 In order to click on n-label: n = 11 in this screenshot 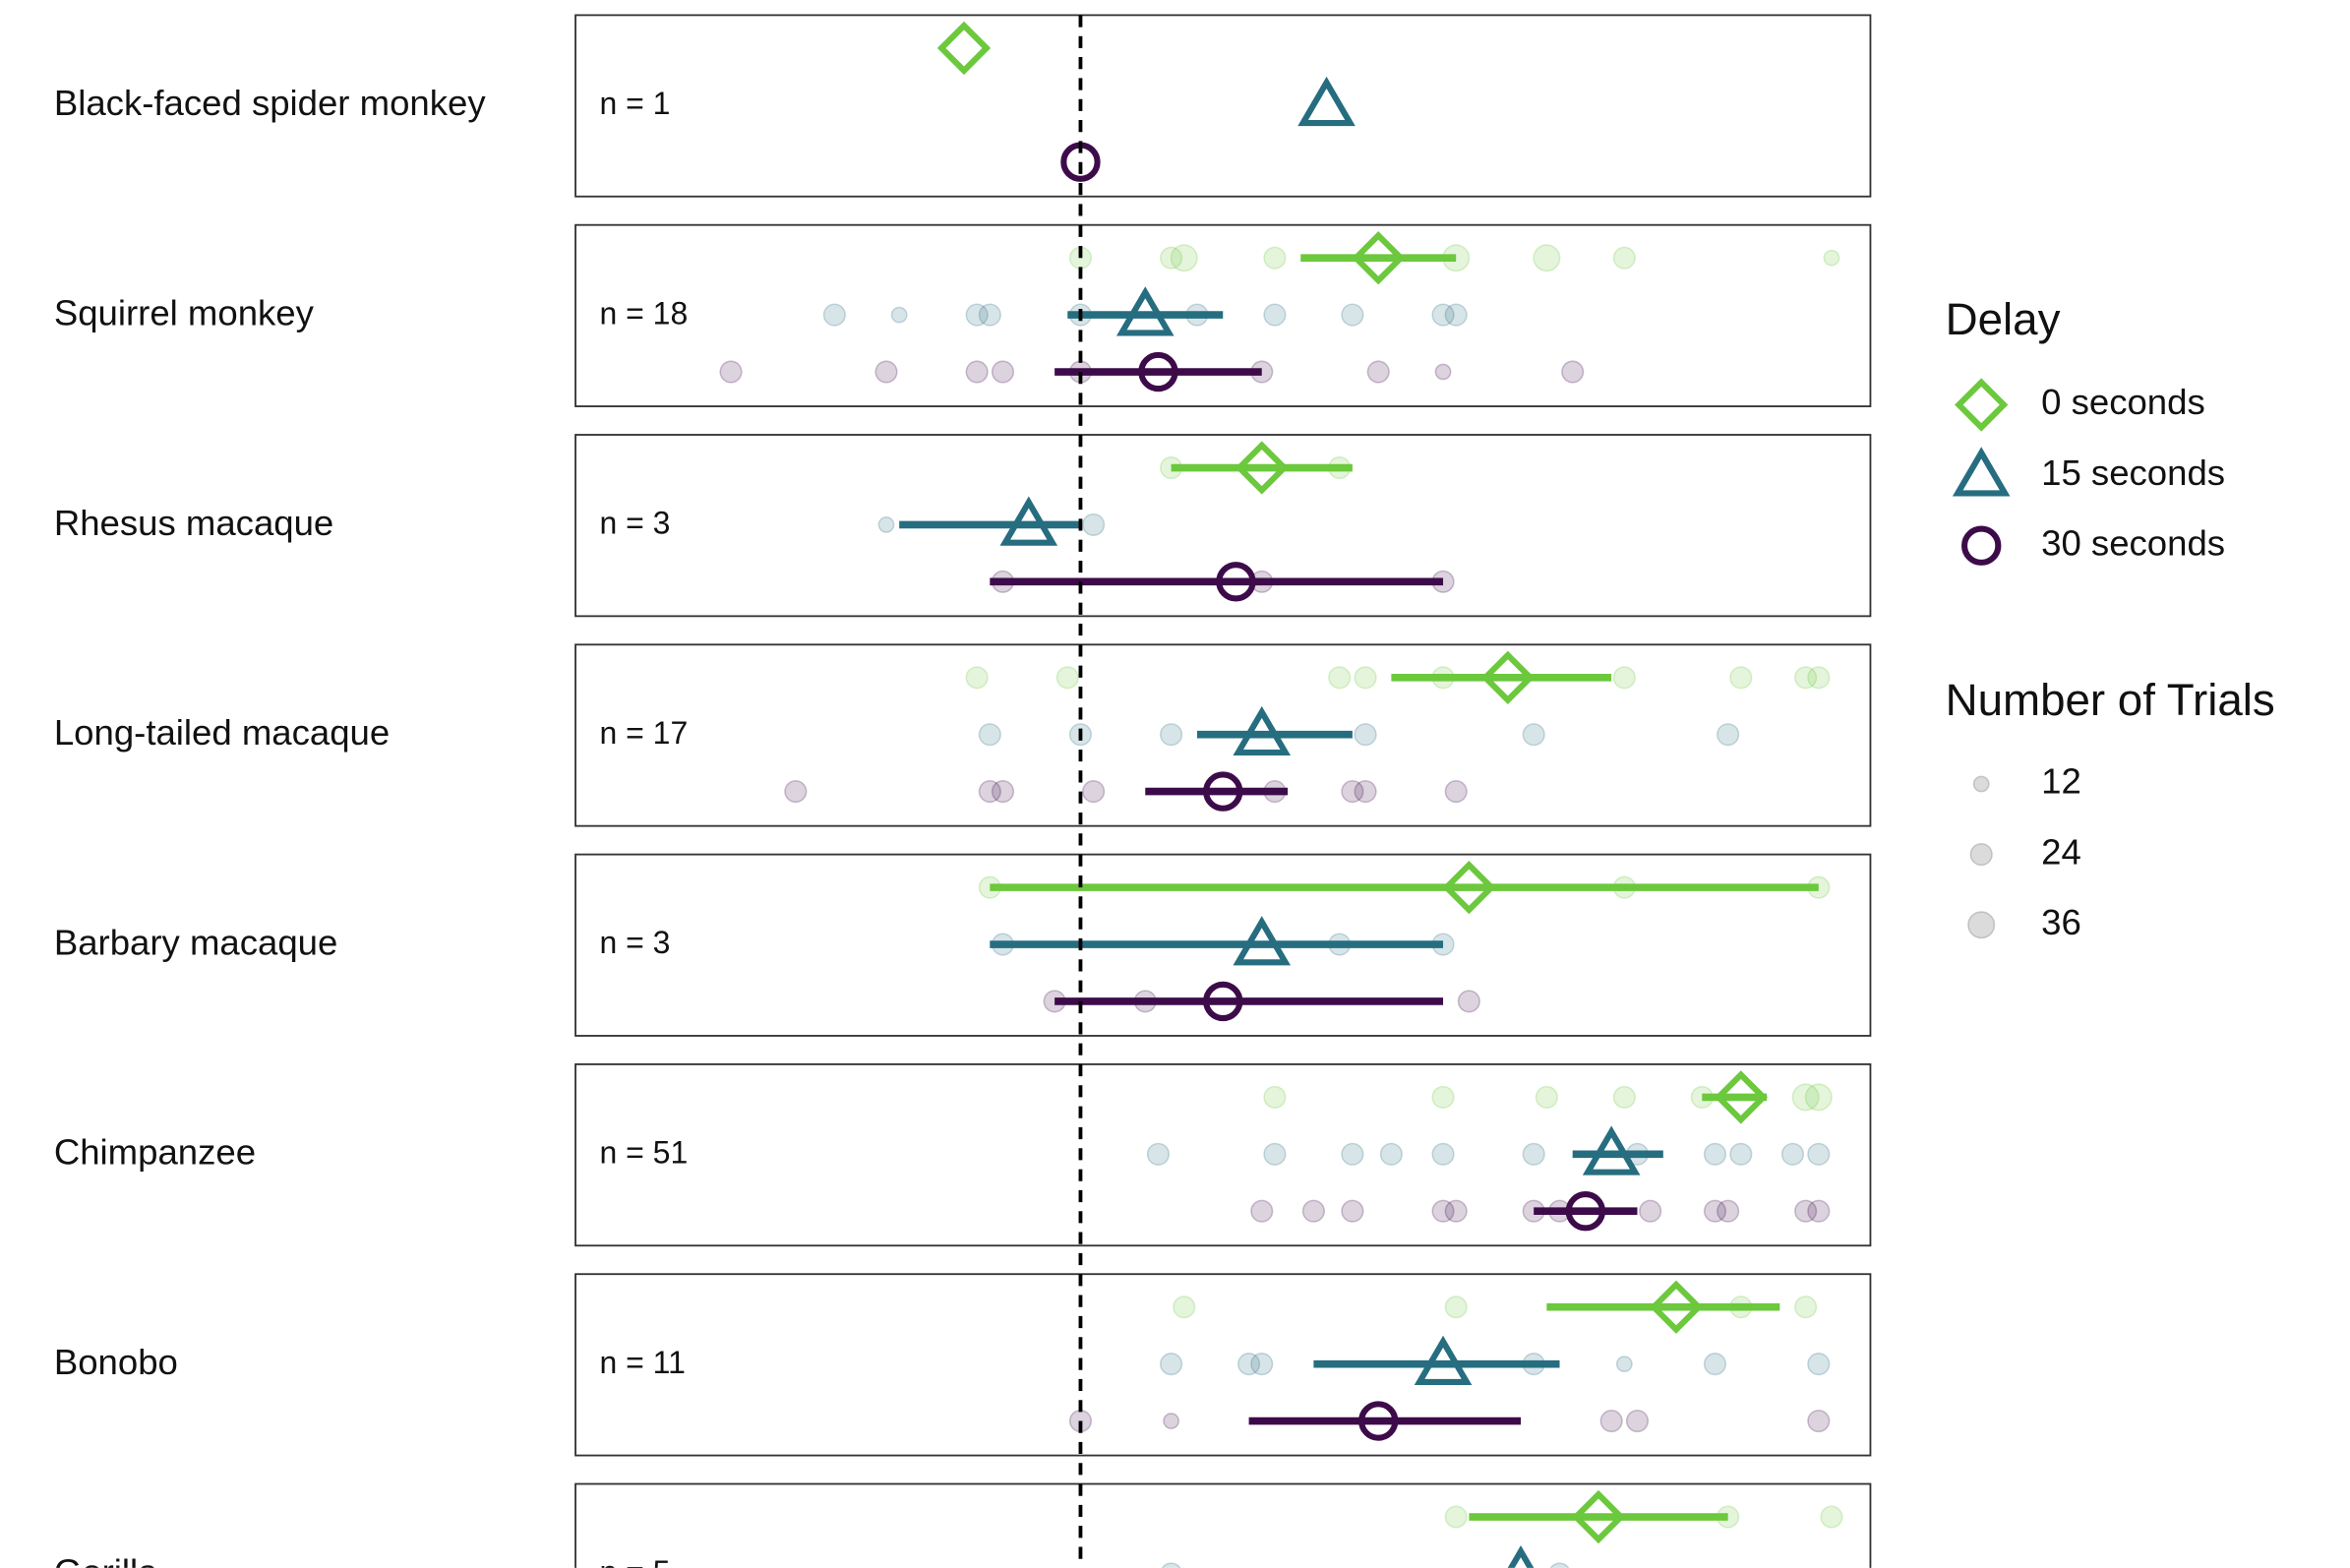, I will do `click(642, 1362)`.